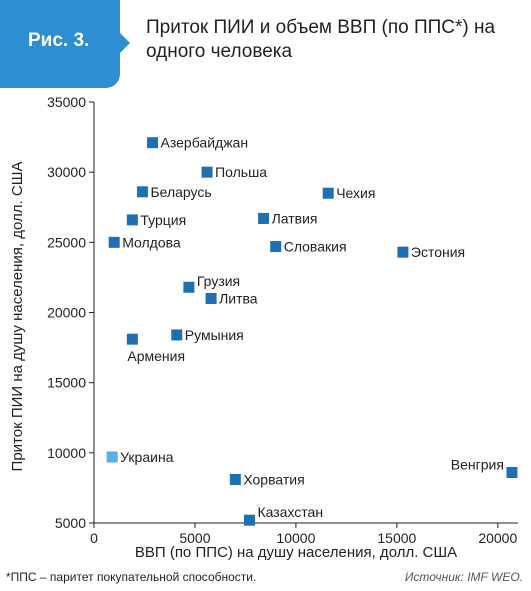 This screenshot has width=531, height=591. I want to click on figure-number: Рис. 3., so click(59, 40).